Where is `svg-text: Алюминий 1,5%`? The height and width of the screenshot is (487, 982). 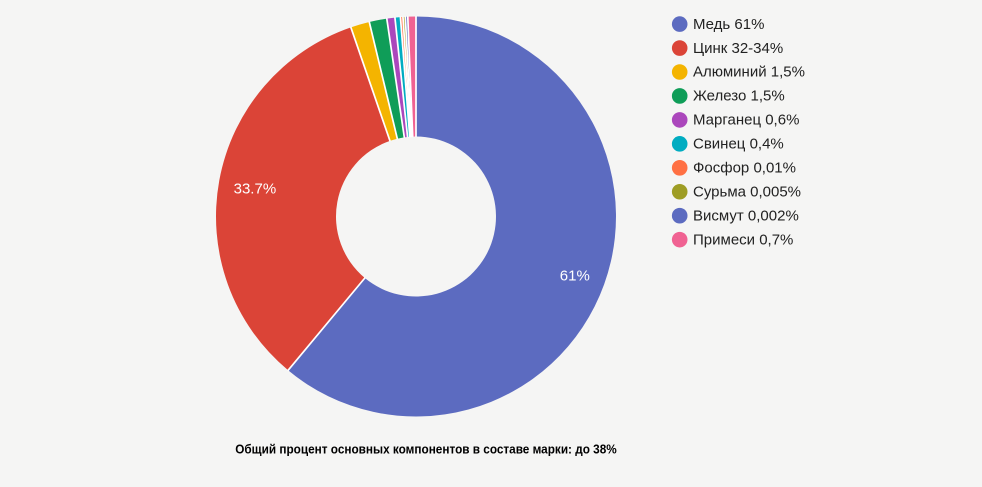
svg-text: Алюминий 1,5% is located at coordinates (749, 72).